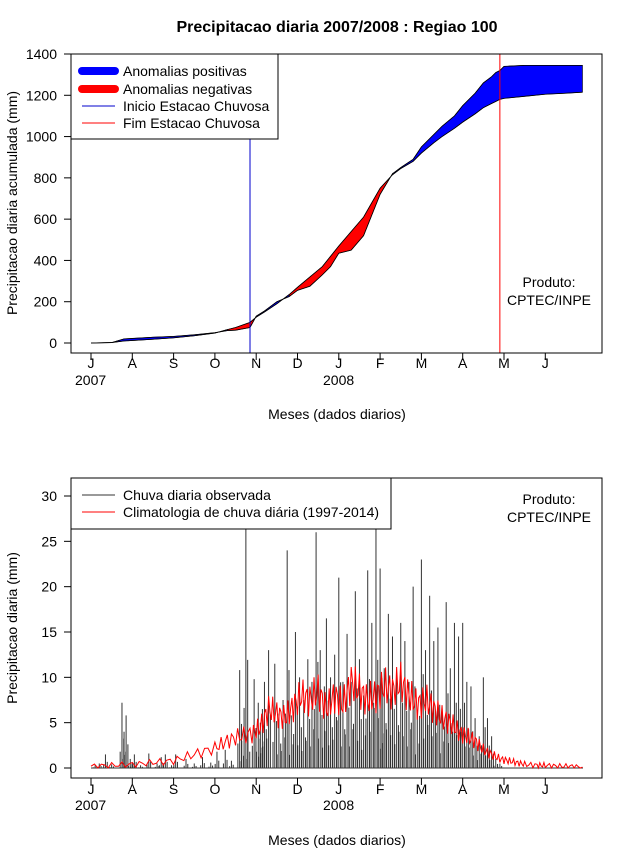  What do you see at coordinates (12, 203) in the screenshot?
I see `cumulative-y-label: Precipitacao diaria acumulada (mm)` at bounding box center [12, 203].